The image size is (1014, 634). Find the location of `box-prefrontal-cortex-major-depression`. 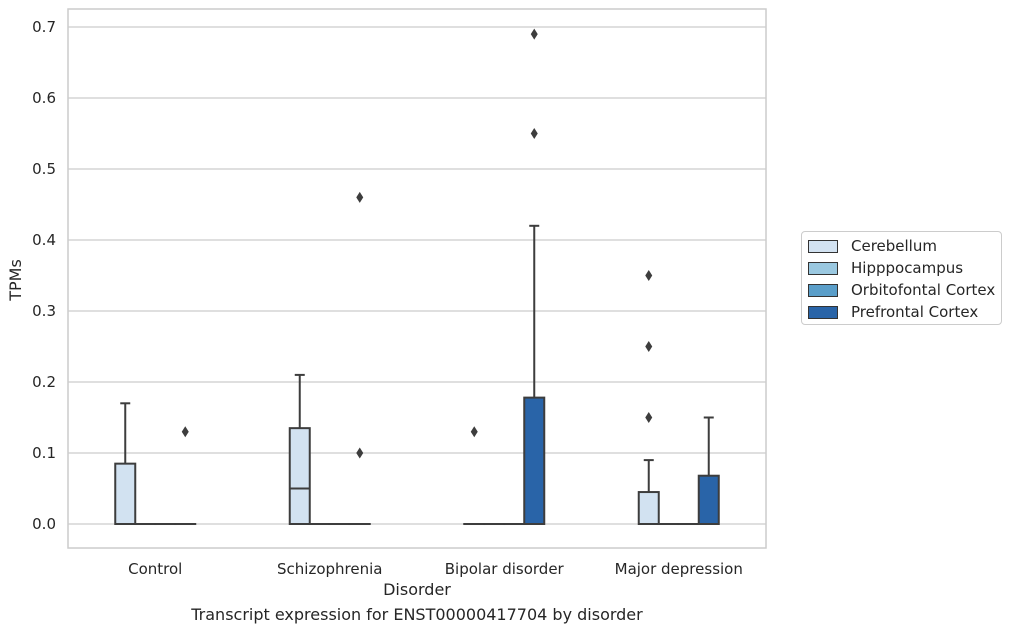

box-prefrontal-cortex-major-depression is located at coordinates (708, 470).